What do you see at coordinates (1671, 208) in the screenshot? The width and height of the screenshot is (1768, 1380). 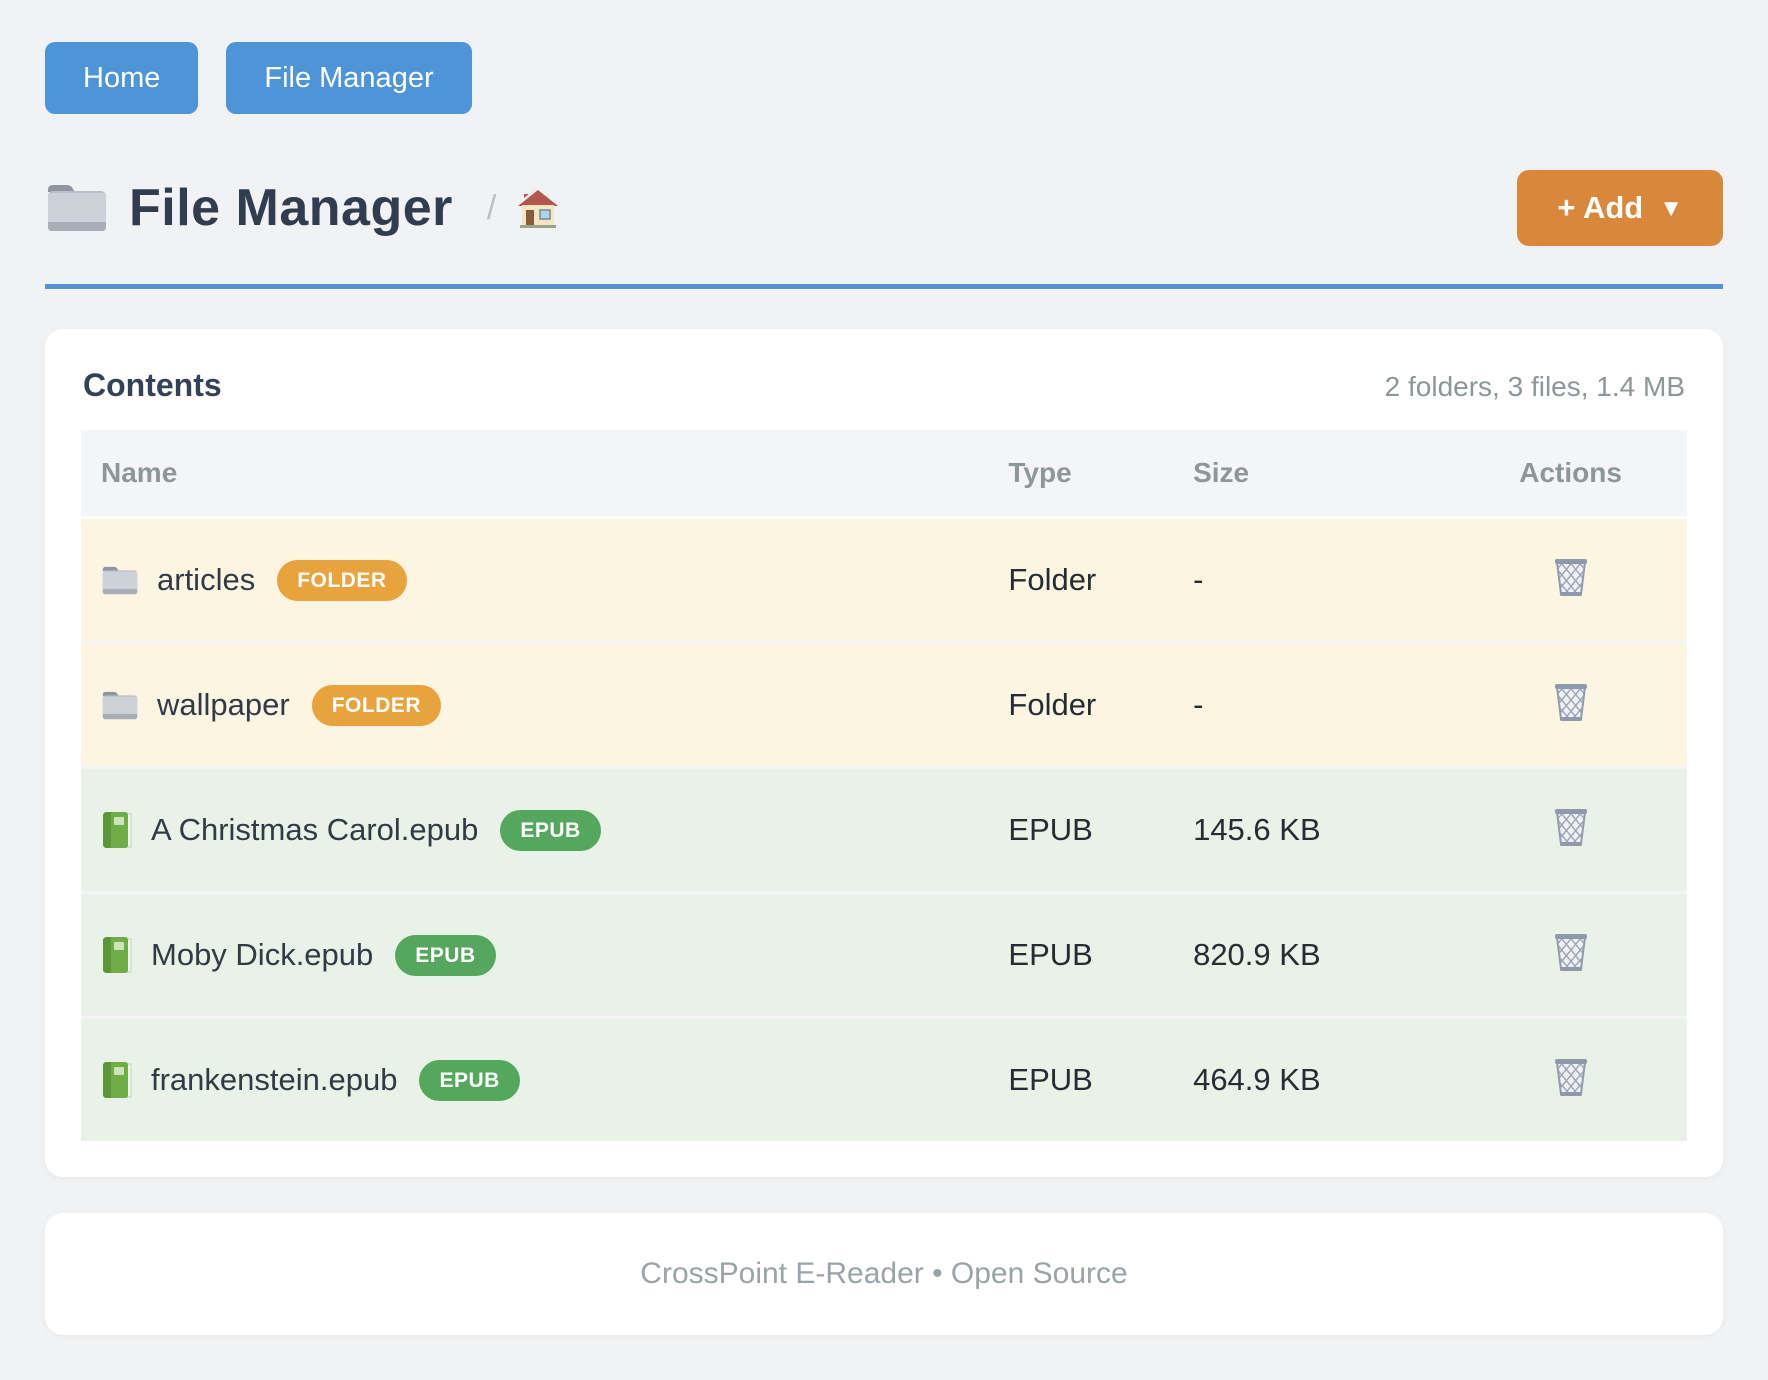 I see `caret-down-icon: ▼` at bounding box center [1671, 208].